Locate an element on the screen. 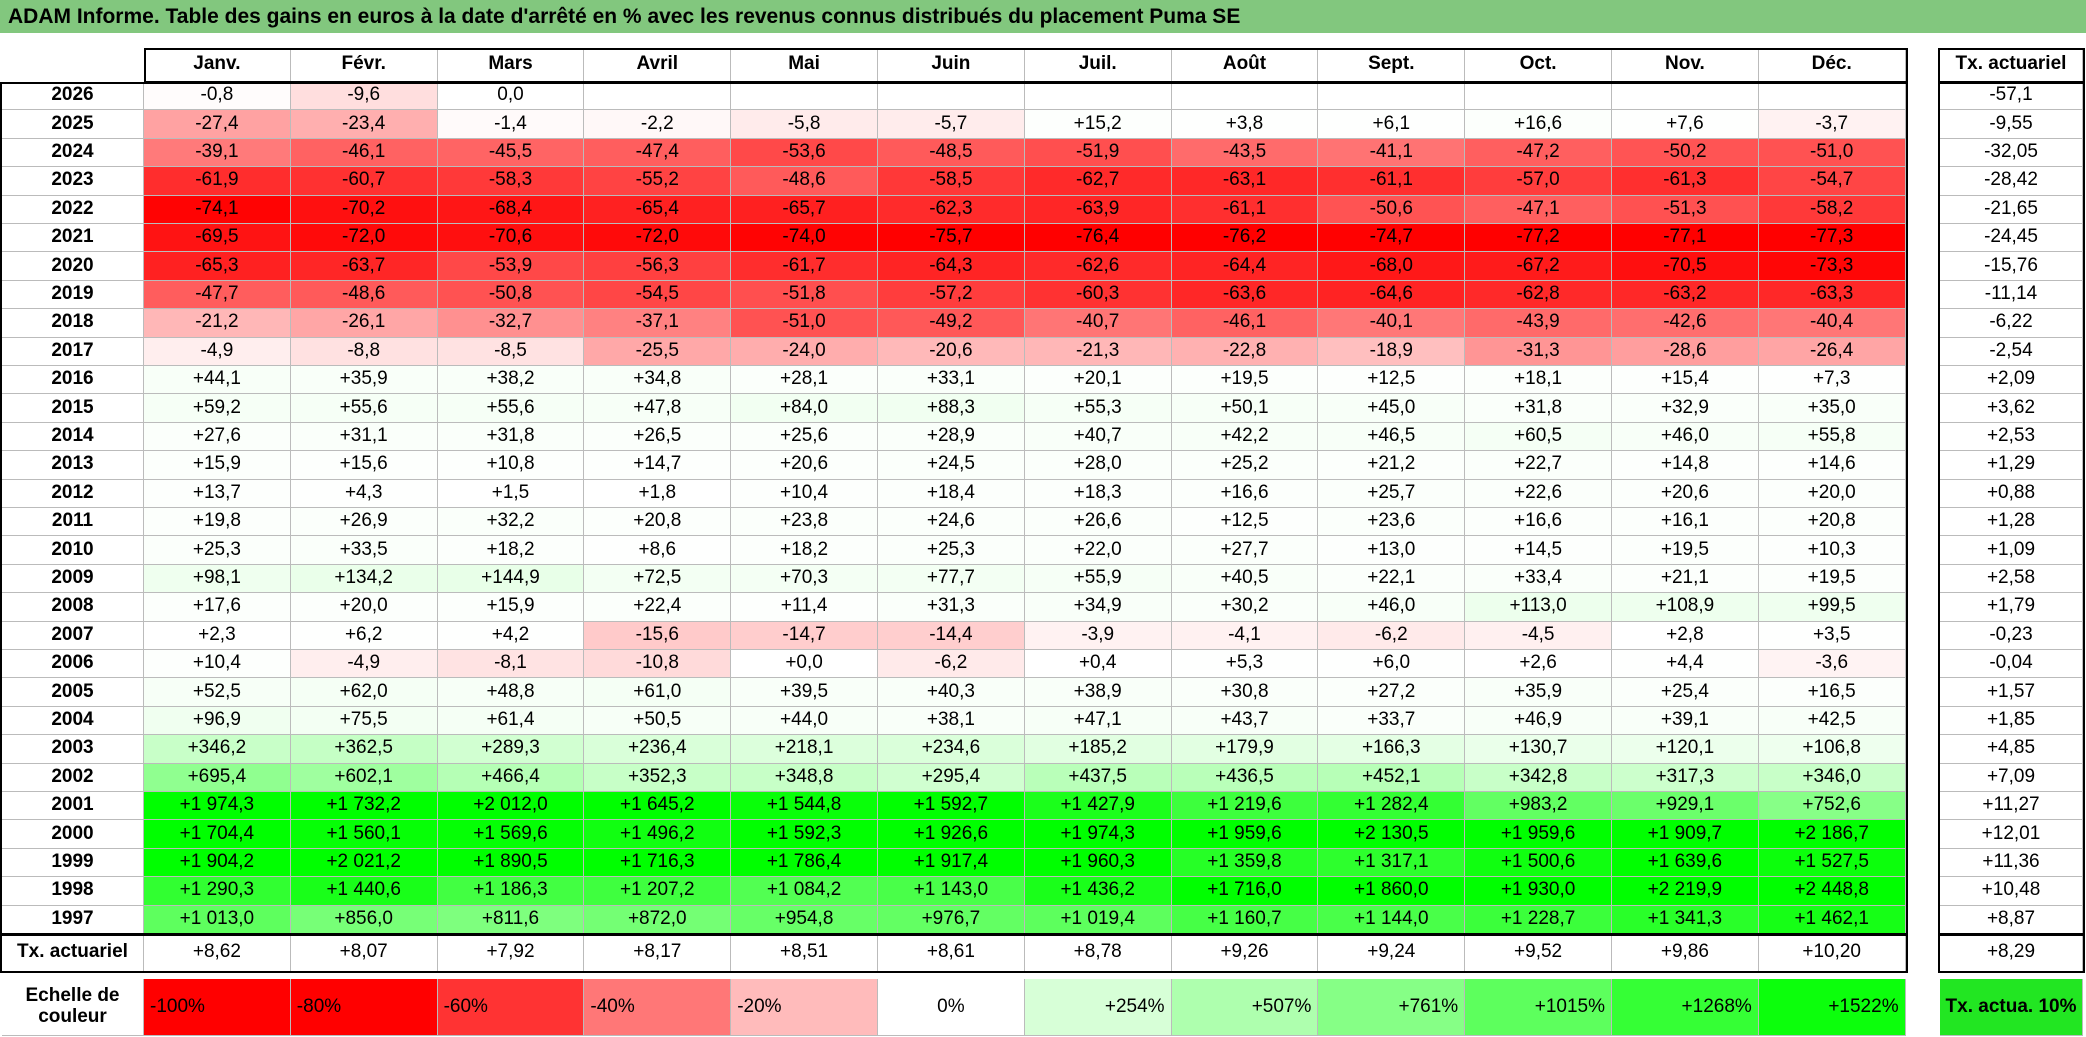  value-cell: +26,9 is located at coordinates (364, 522).